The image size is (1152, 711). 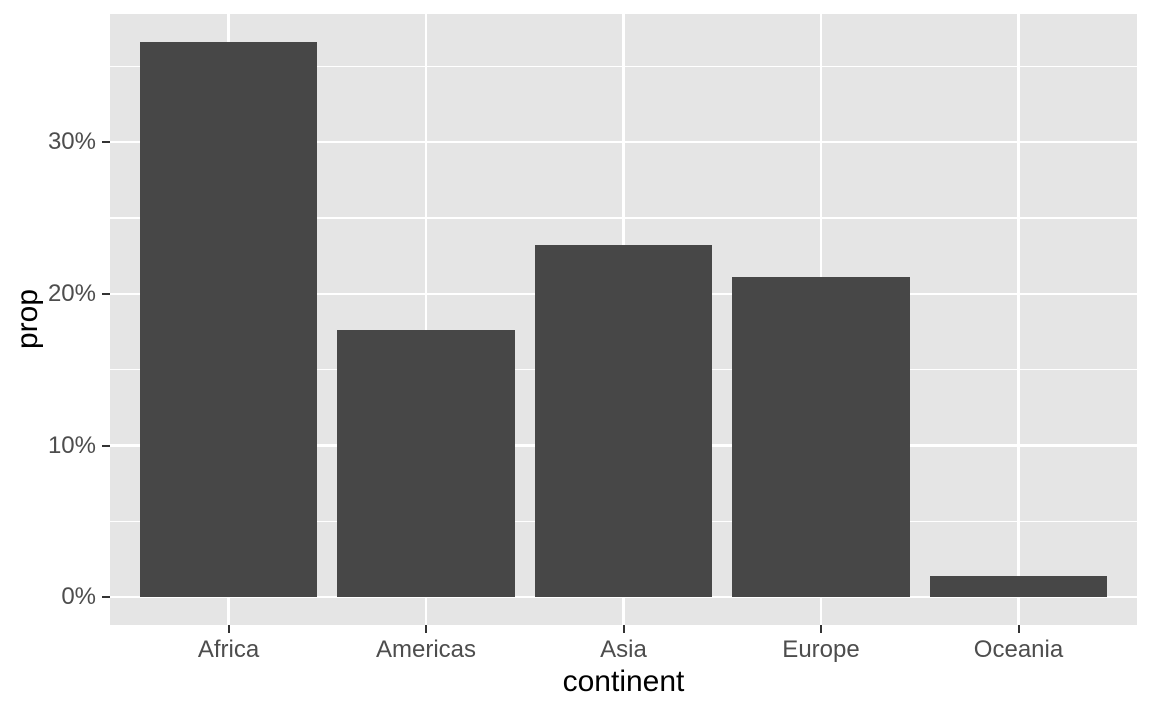 I want to click on bar-asia, so click(x=623, y=421).